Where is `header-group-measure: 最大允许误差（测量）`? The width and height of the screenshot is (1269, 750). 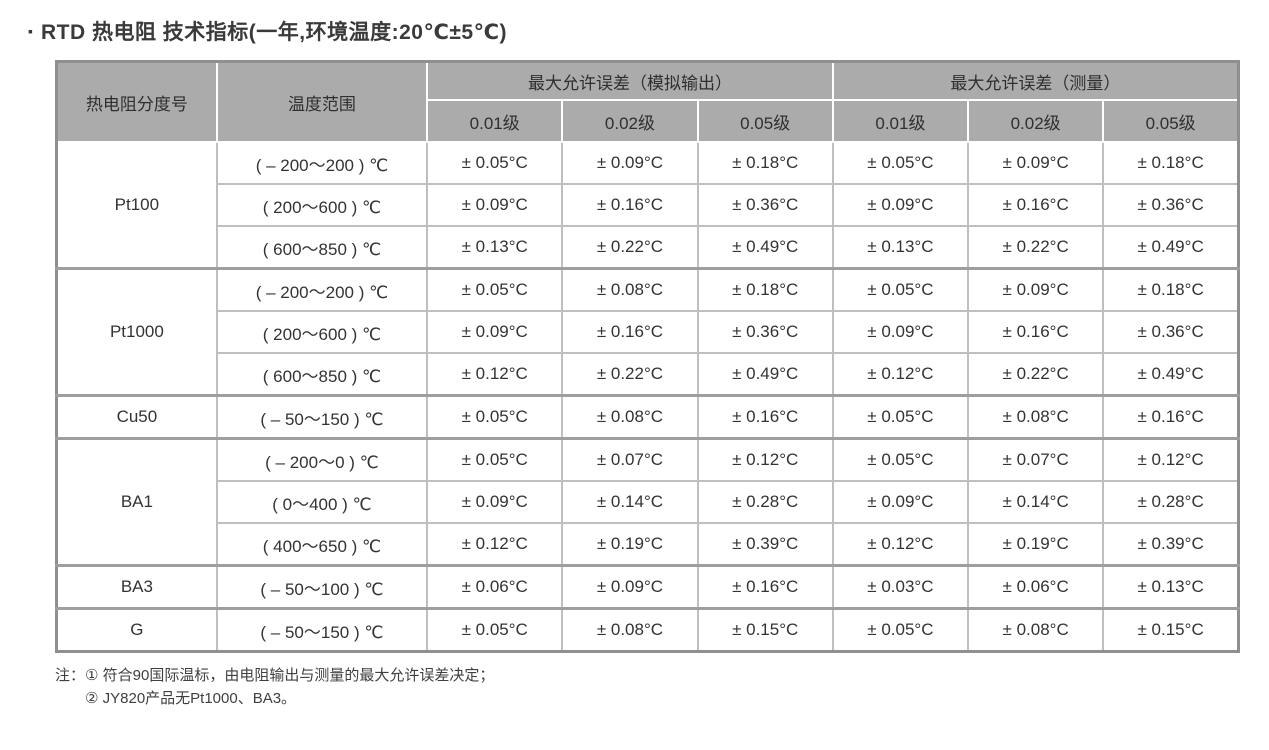
header-group-measure: 最大允许误差（测量） is located at coordinates (1035, 80).